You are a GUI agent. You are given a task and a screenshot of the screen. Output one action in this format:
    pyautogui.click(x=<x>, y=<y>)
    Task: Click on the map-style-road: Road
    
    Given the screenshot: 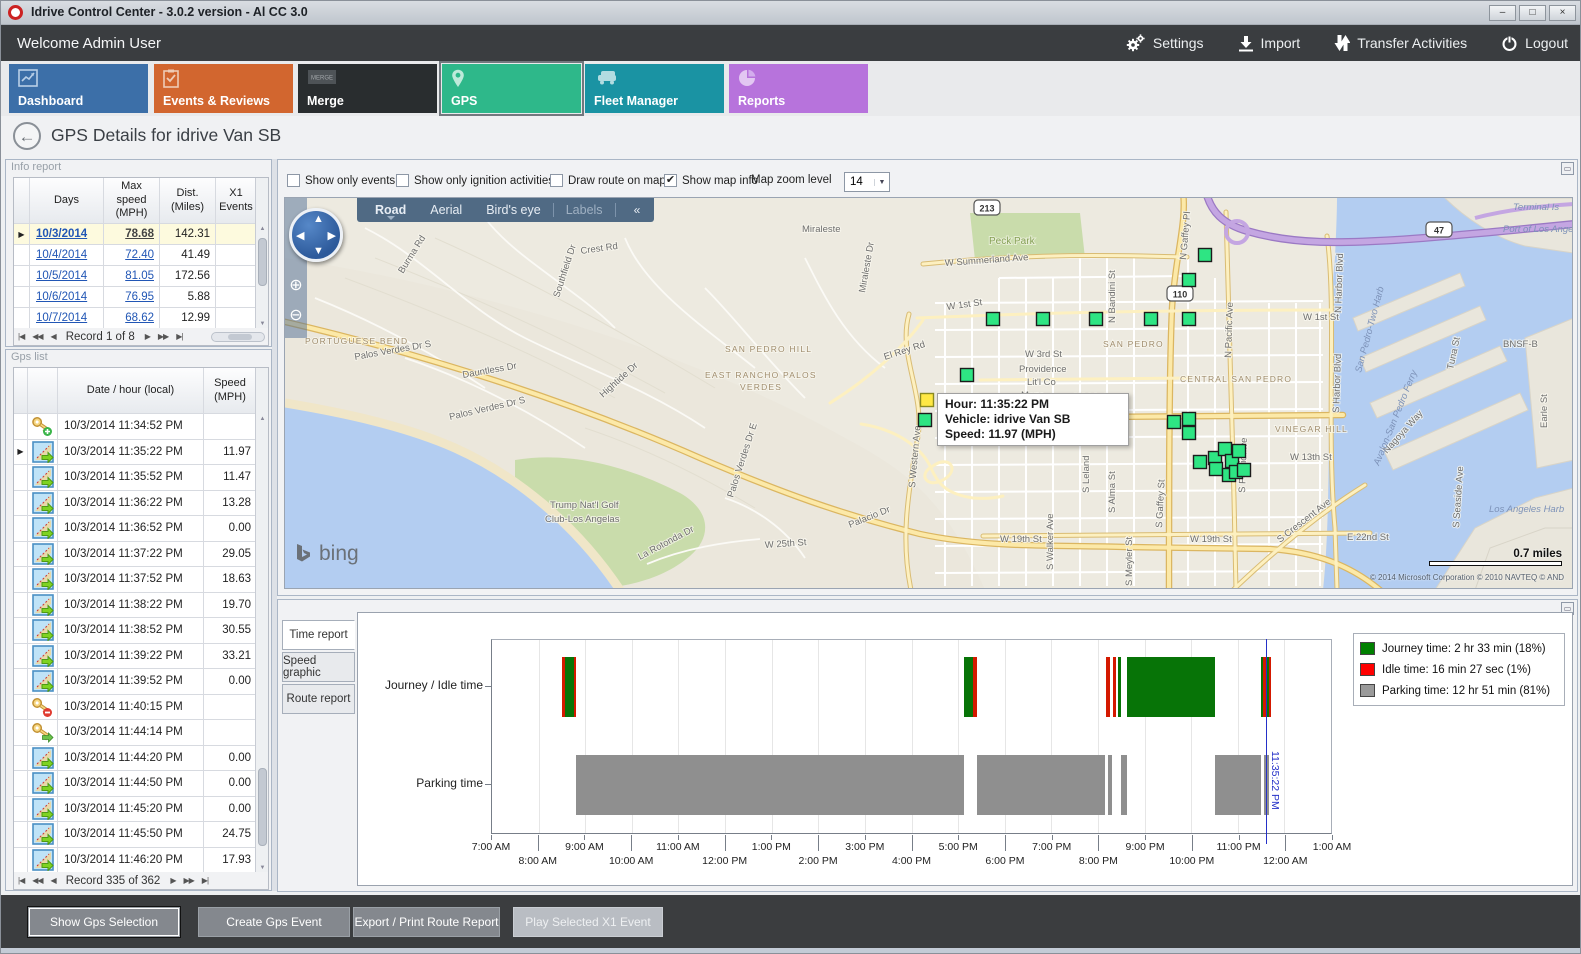 What is the action you would take?
    pyautogui.click(x=390, y=211)
    